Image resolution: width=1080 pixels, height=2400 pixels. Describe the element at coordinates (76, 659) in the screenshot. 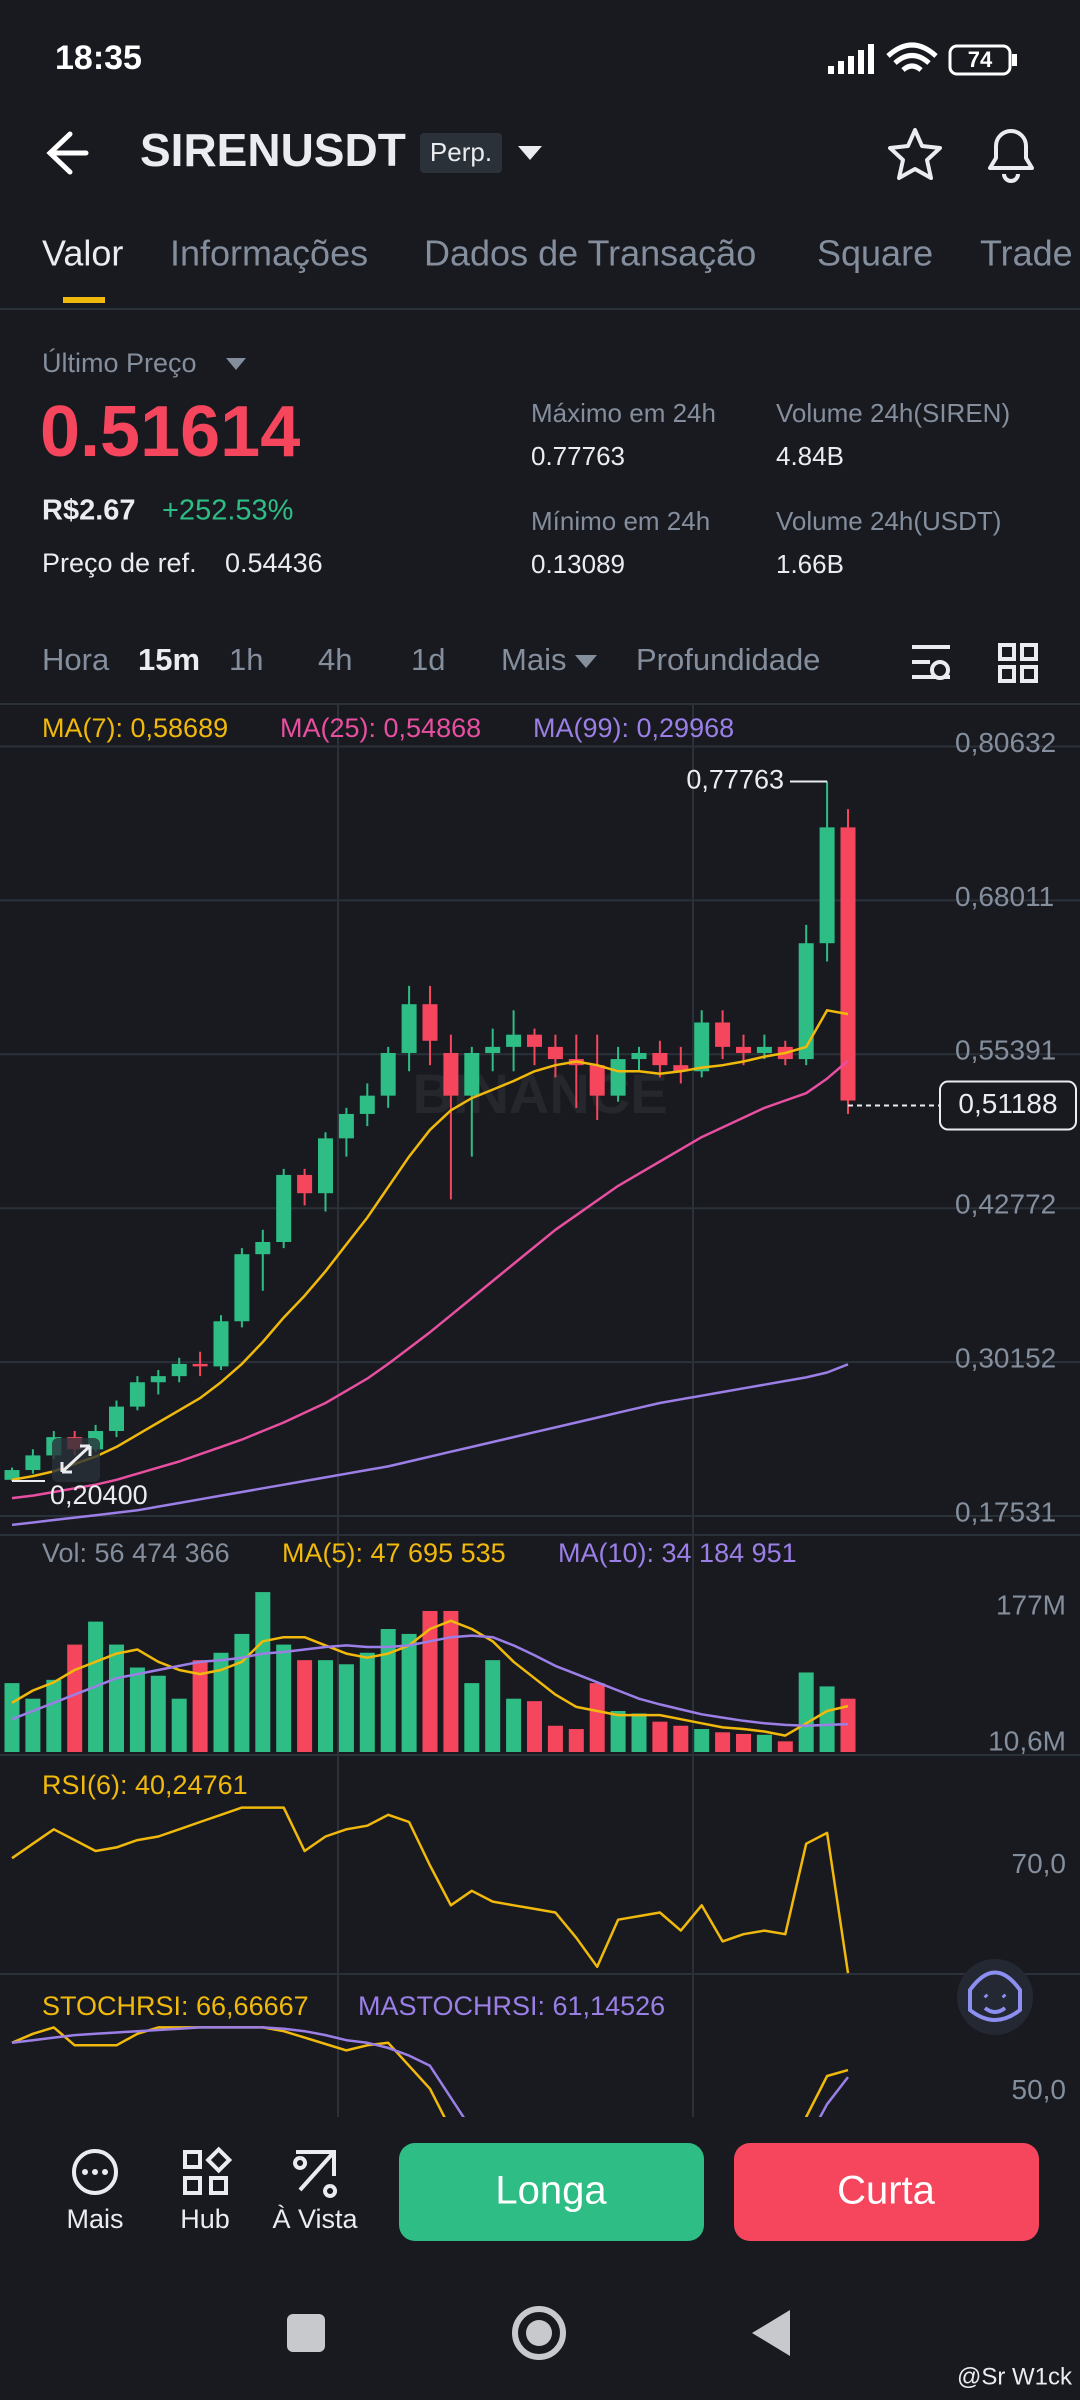

I see `interval: Hora` at that location.